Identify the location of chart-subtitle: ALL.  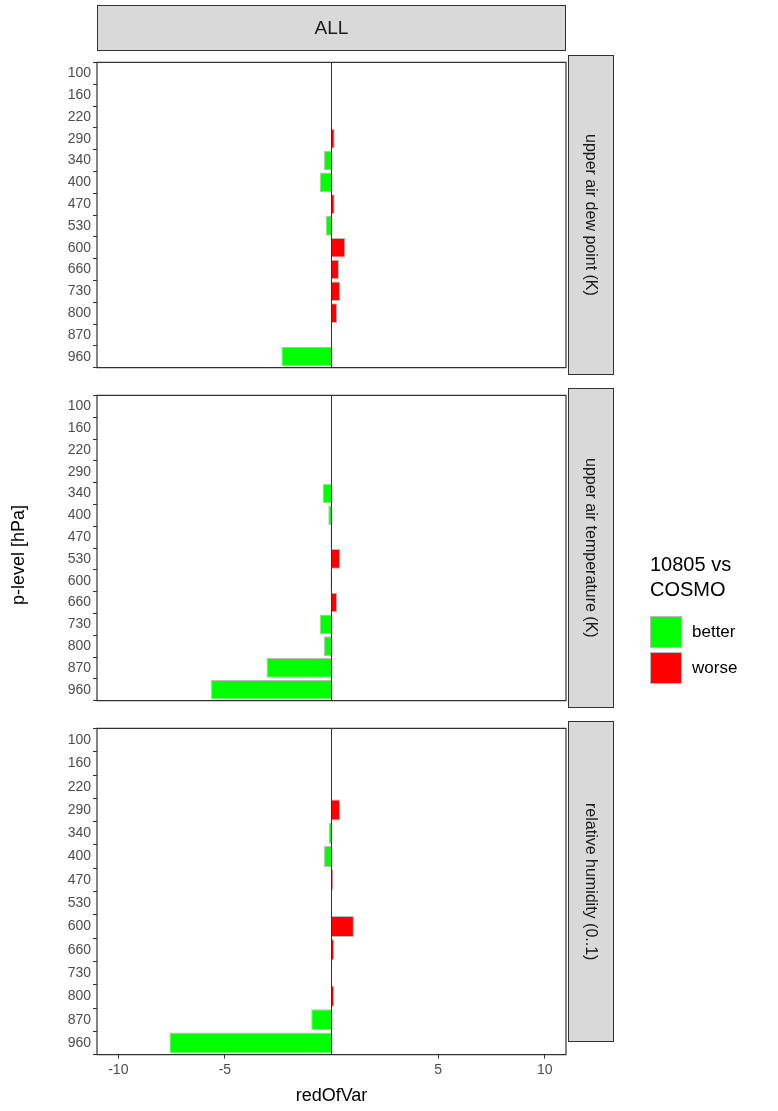
(331, 28).